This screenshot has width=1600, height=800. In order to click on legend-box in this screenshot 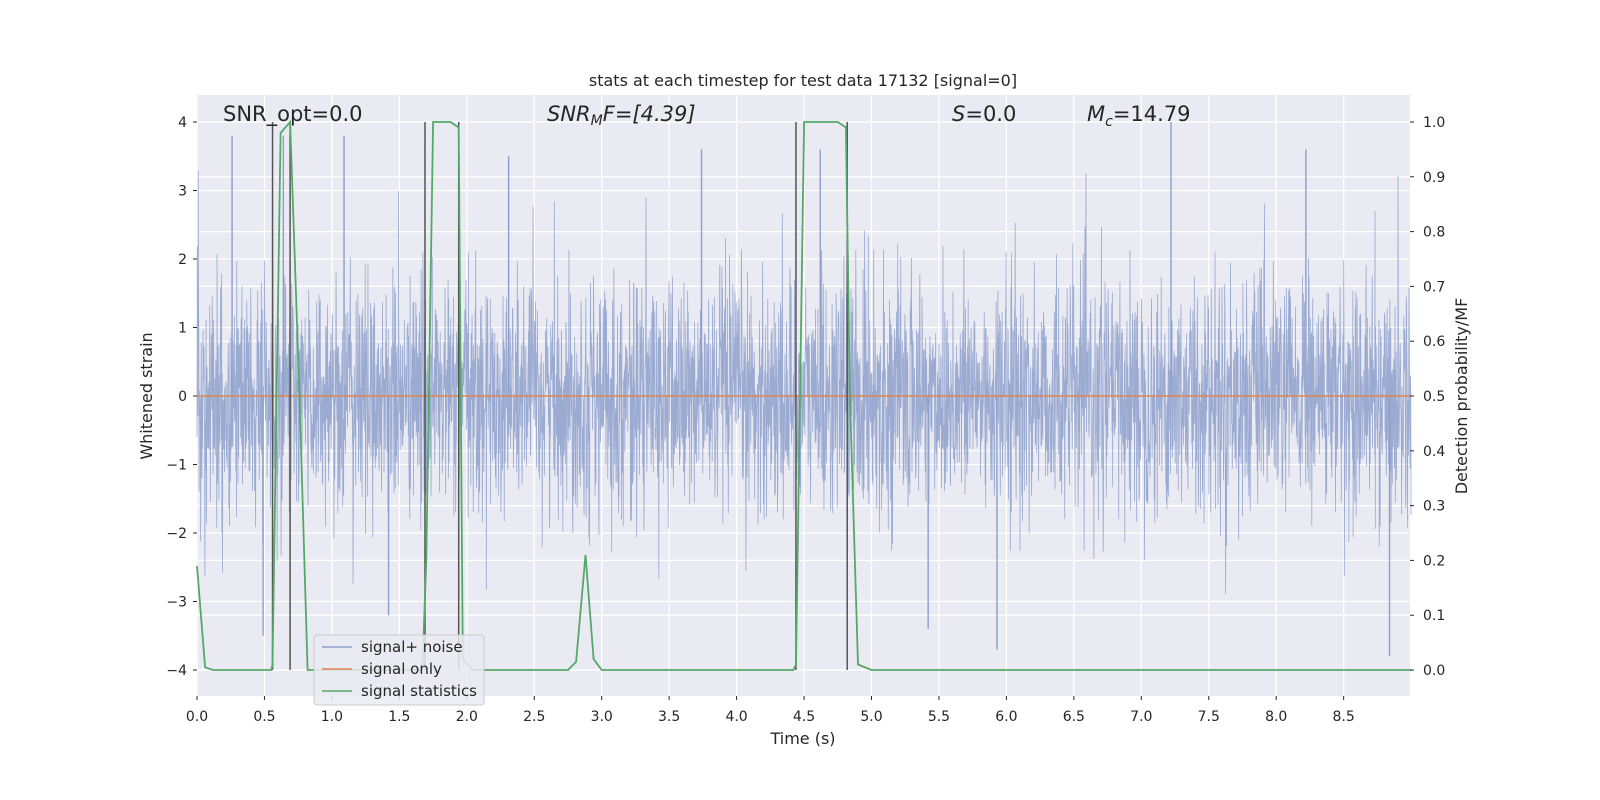, I will do `click(399, 670)`.